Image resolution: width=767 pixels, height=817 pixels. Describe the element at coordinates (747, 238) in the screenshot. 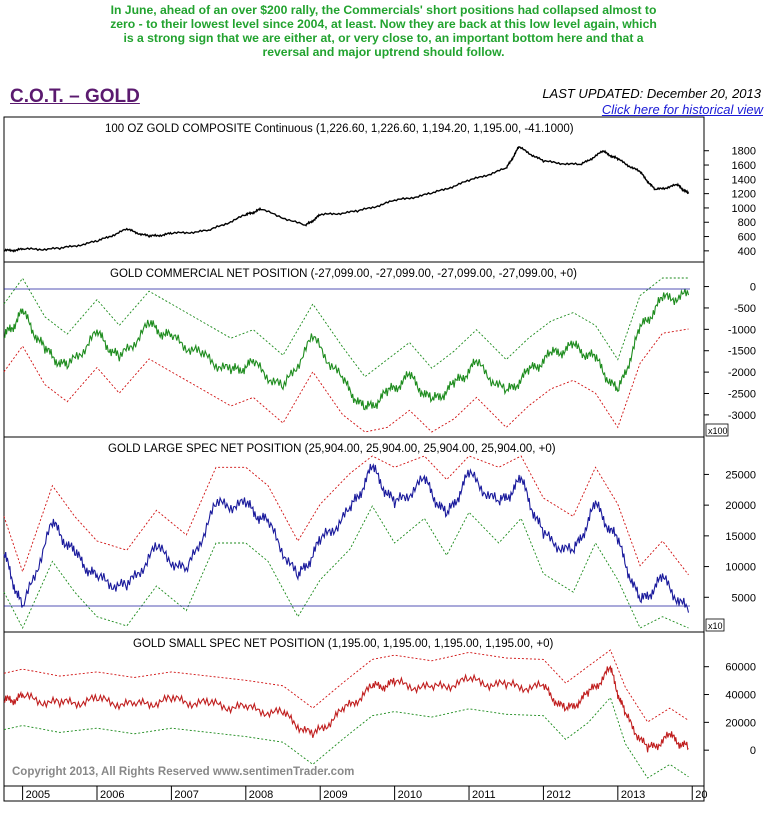

I see `y-tick-label: 600` at that location.